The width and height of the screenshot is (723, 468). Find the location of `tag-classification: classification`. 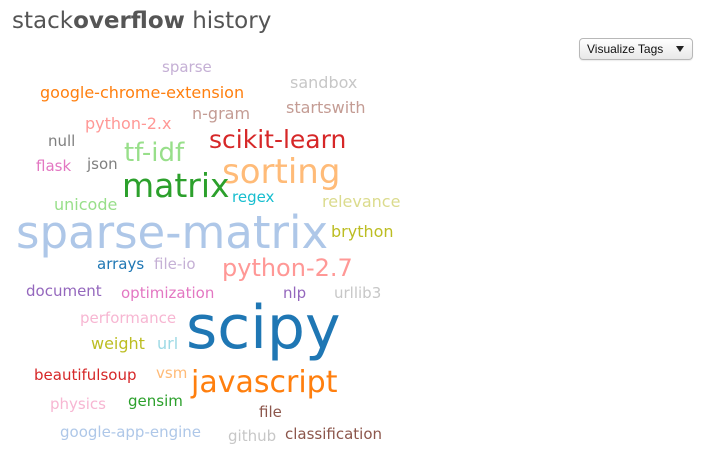

tag-classification: classification is located at coordinates (334, 434).